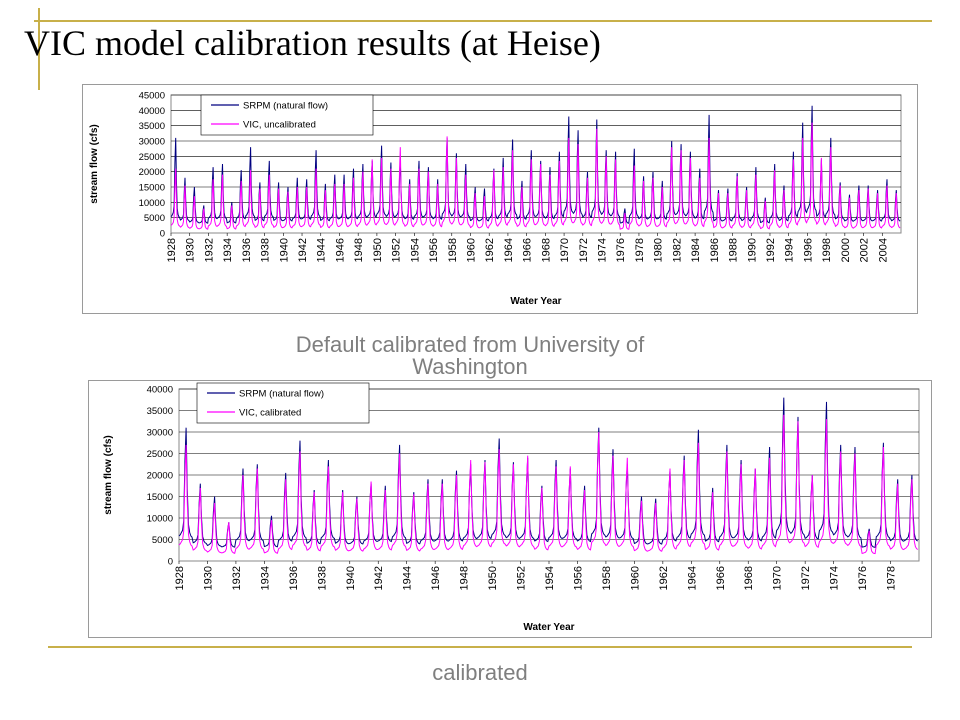 This screenshot has height=720, width=960. What do you see at coordinates (39, 49) in the screenshot?
I see `accent-line-left` at bounding box center [39, 49].